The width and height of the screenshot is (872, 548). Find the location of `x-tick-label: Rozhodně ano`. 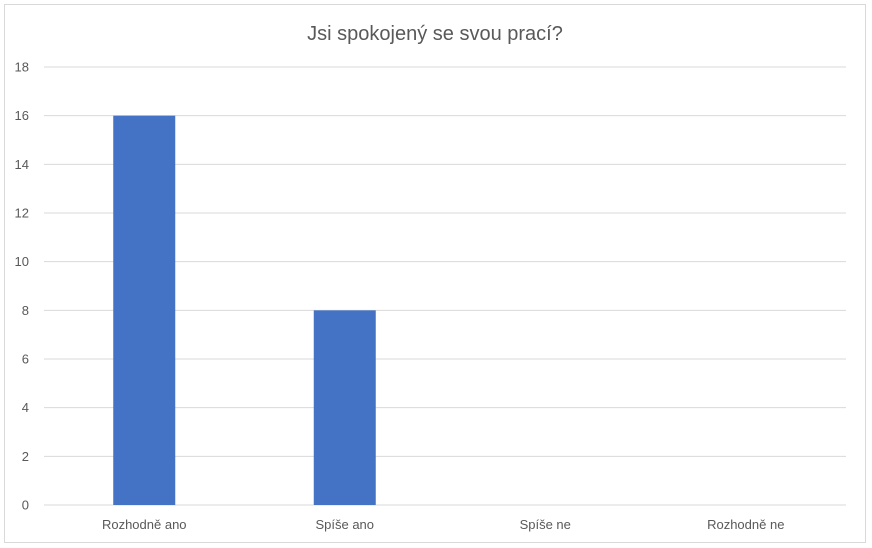

x-tick-label: Rozhodně ano is located at coordinates (144, 524).